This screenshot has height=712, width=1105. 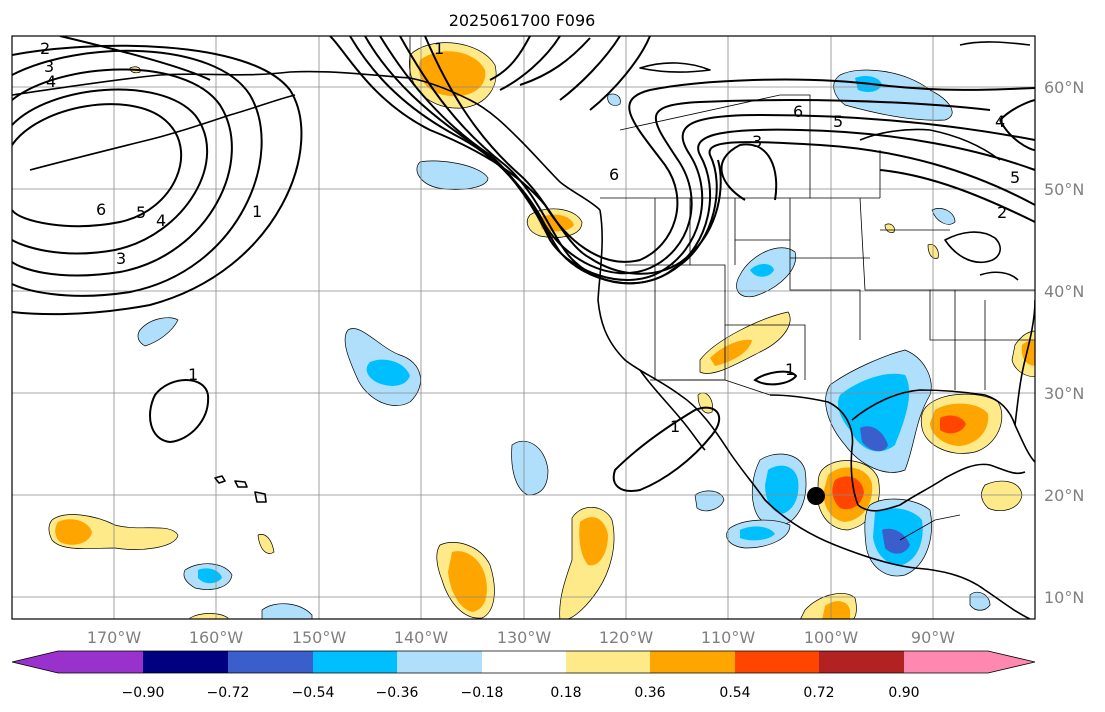 What do you see at coordinates (1064, 495) in the screenshot?
I see `lat-tick-label: 20°N` at bounding box center [1064, 495].